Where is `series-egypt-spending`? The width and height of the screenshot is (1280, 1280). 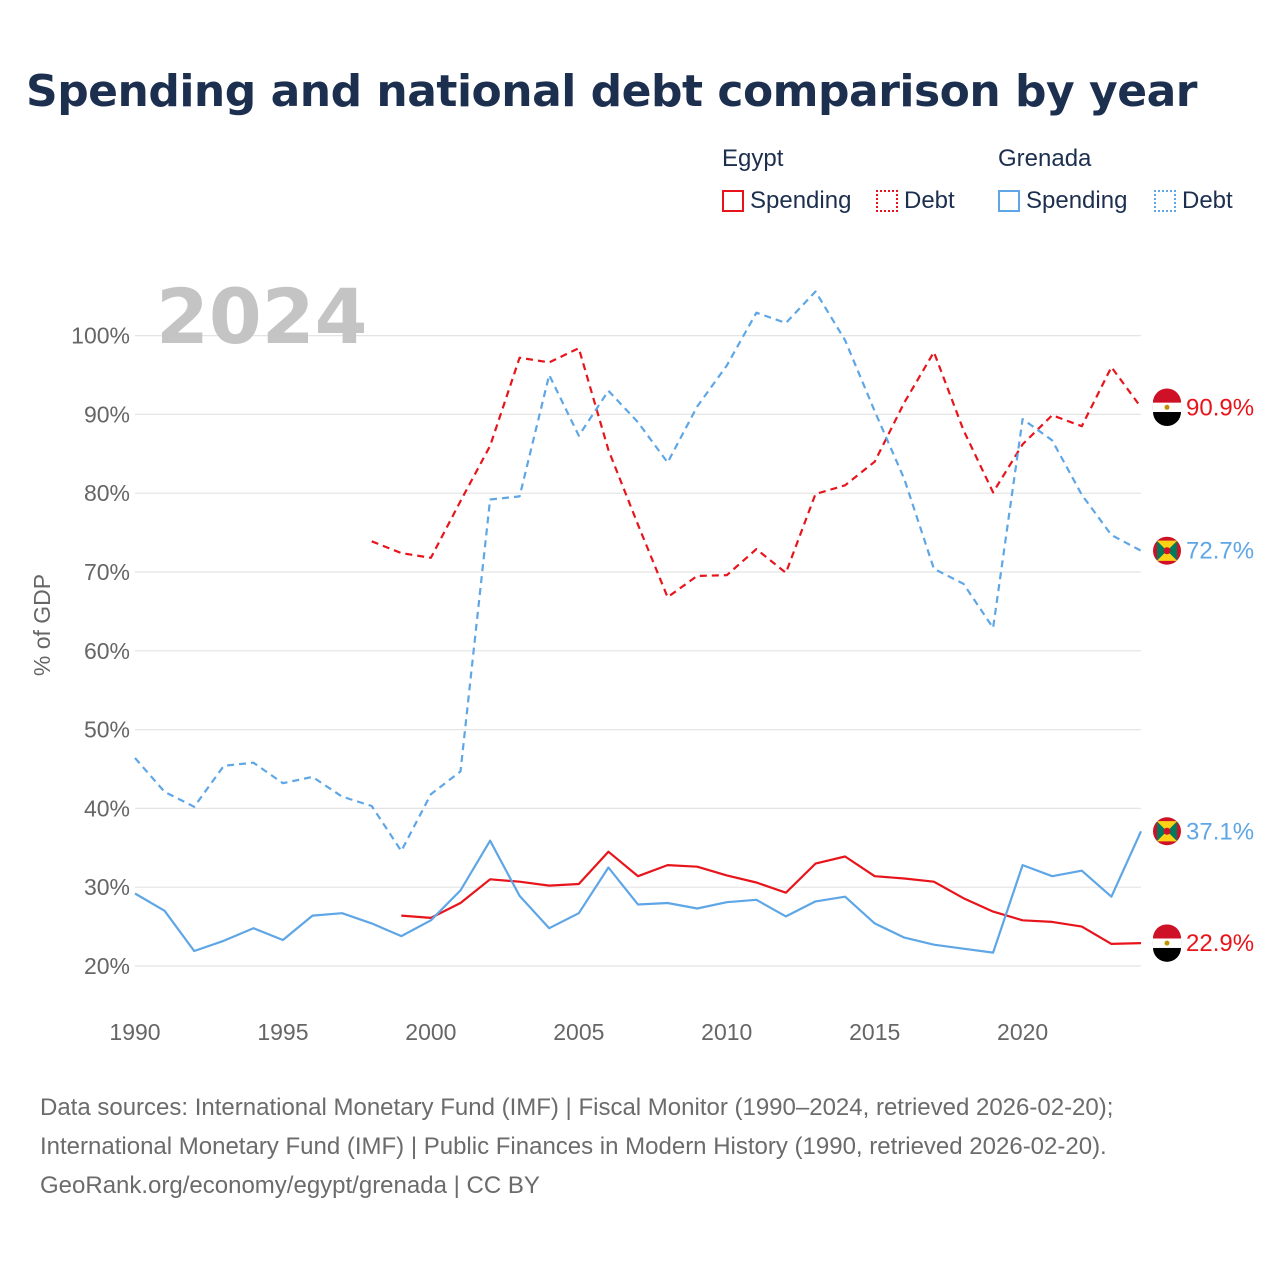 series-egypt-spending is located at coordinates (771, 898).